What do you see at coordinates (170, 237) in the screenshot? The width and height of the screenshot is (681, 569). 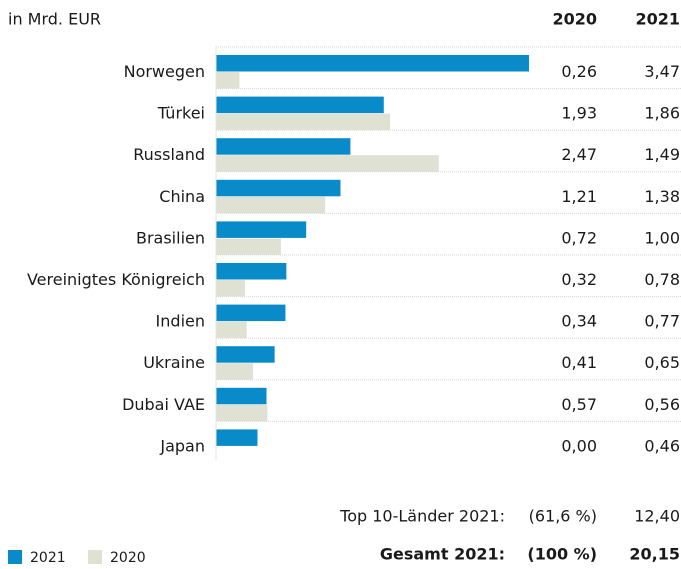 I see `category-label: Brasilien` at bounding box center [170, 237].